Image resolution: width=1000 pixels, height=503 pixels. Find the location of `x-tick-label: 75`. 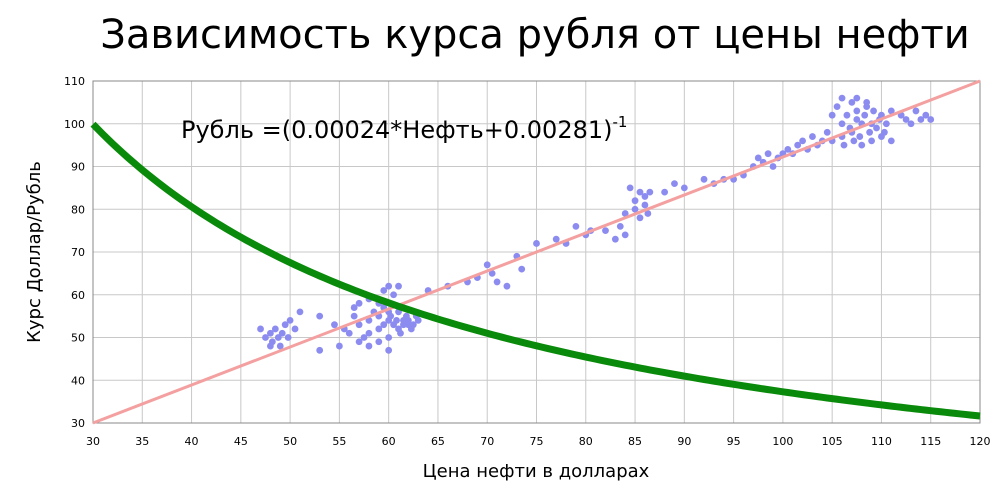

x-tick-label: 75 is located at coordinates (537, 441).